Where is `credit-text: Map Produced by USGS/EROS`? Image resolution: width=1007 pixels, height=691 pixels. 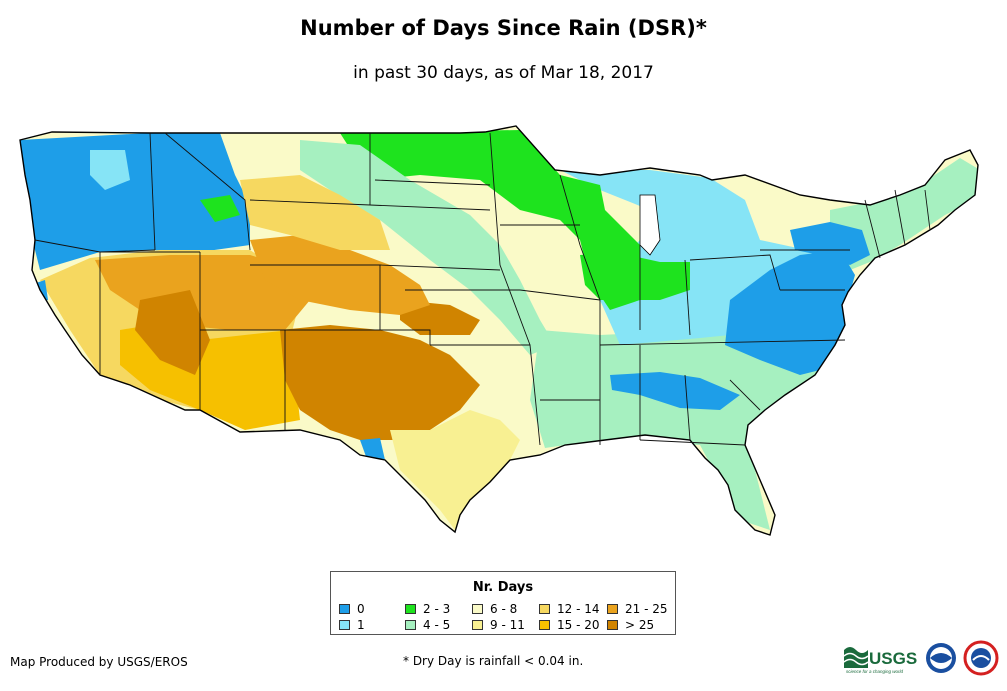
credit-text: Map Produced by USGS/EROS is located at coordinates (99, 662).